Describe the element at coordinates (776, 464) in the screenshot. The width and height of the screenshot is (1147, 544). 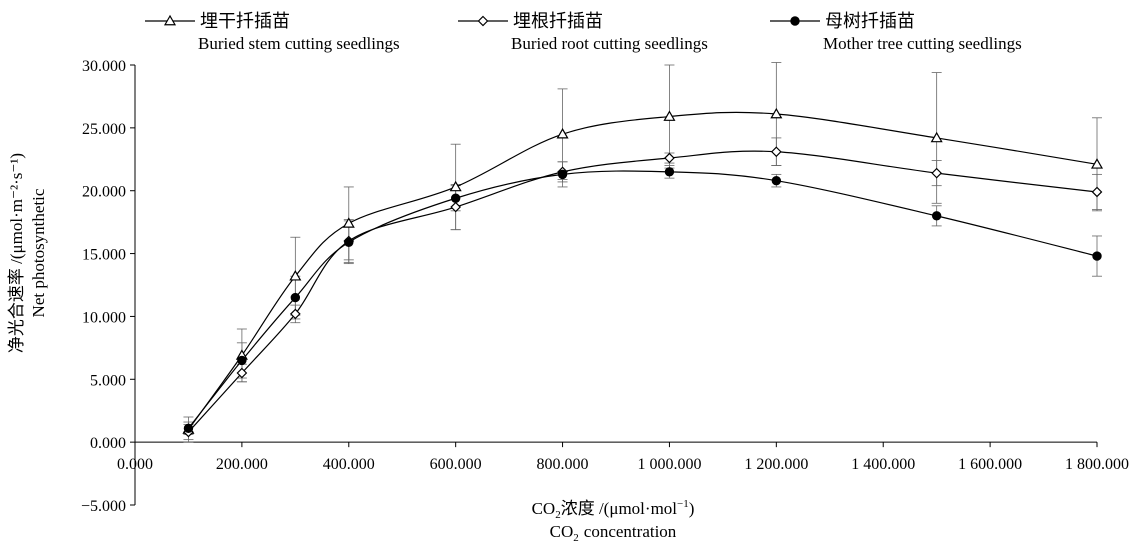
I see `x-tick-label: 1 200.000` at that location.